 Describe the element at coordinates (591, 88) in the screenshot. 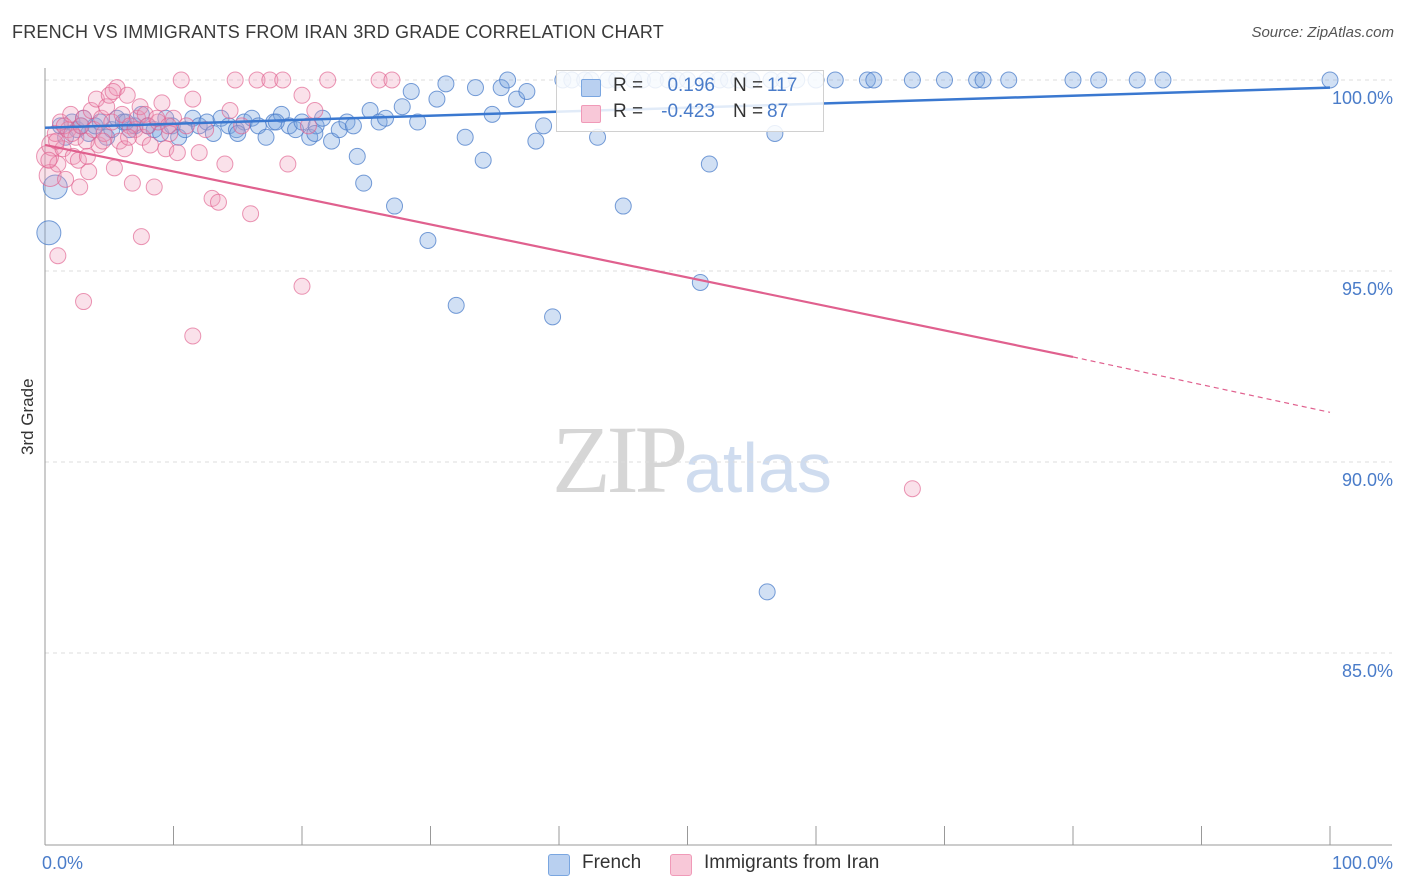

I see `legend-swatch-french` at that location.